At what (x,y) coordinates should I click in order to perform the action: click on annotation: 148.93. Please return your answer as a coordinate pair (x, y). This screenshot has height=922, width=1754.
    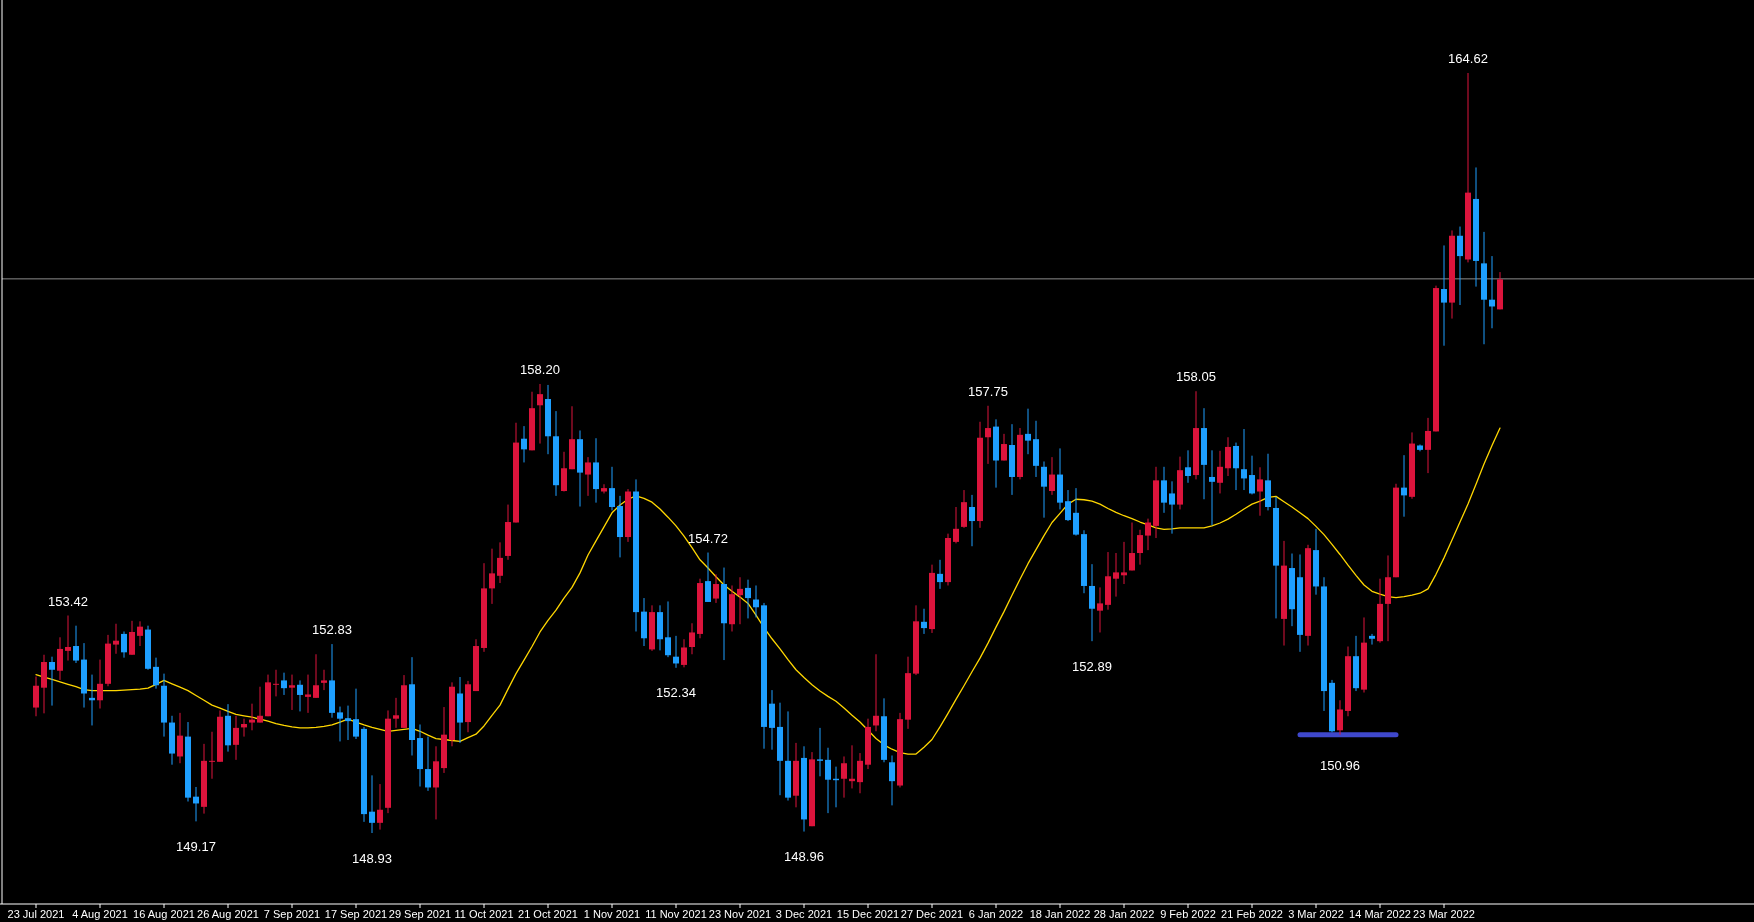
    Looking at the image, I should click on (372, 858).